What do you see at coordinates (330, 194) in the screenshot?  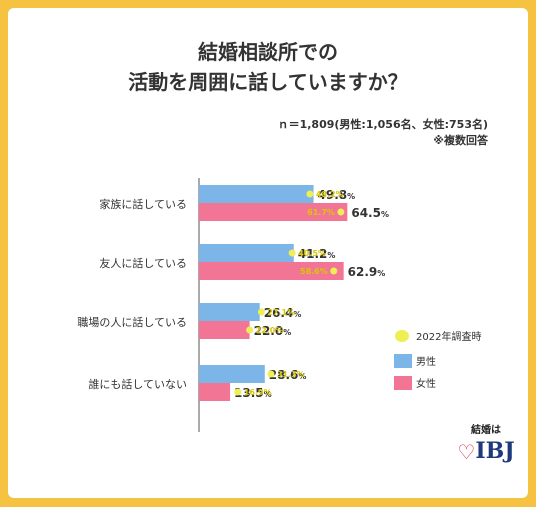 I see `previous-label: 48.2%` at bounding box center [330, 194].